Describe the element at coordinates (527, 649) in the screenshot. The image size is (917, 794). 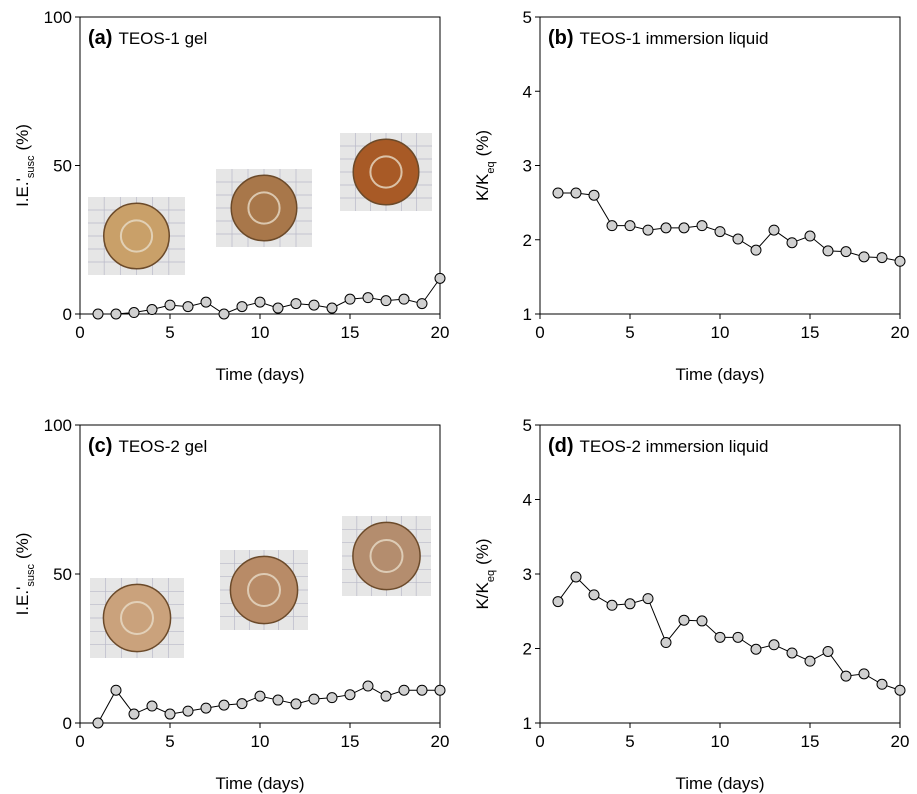
I see `y-tick-label: 2` at that location.